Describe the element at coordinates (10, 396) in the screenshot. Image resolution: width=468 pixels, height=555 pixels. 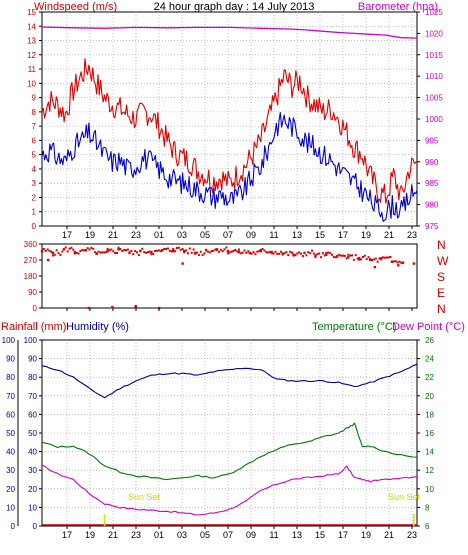
I see `rainfall-ytick-label: 70` at that location.